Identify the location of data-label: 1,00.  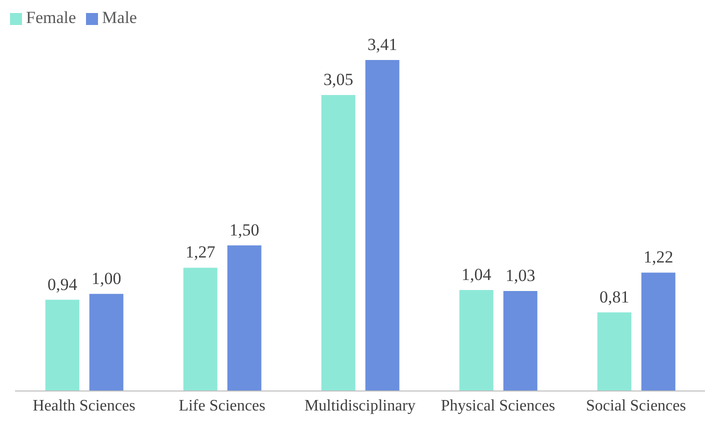
(106, 278).